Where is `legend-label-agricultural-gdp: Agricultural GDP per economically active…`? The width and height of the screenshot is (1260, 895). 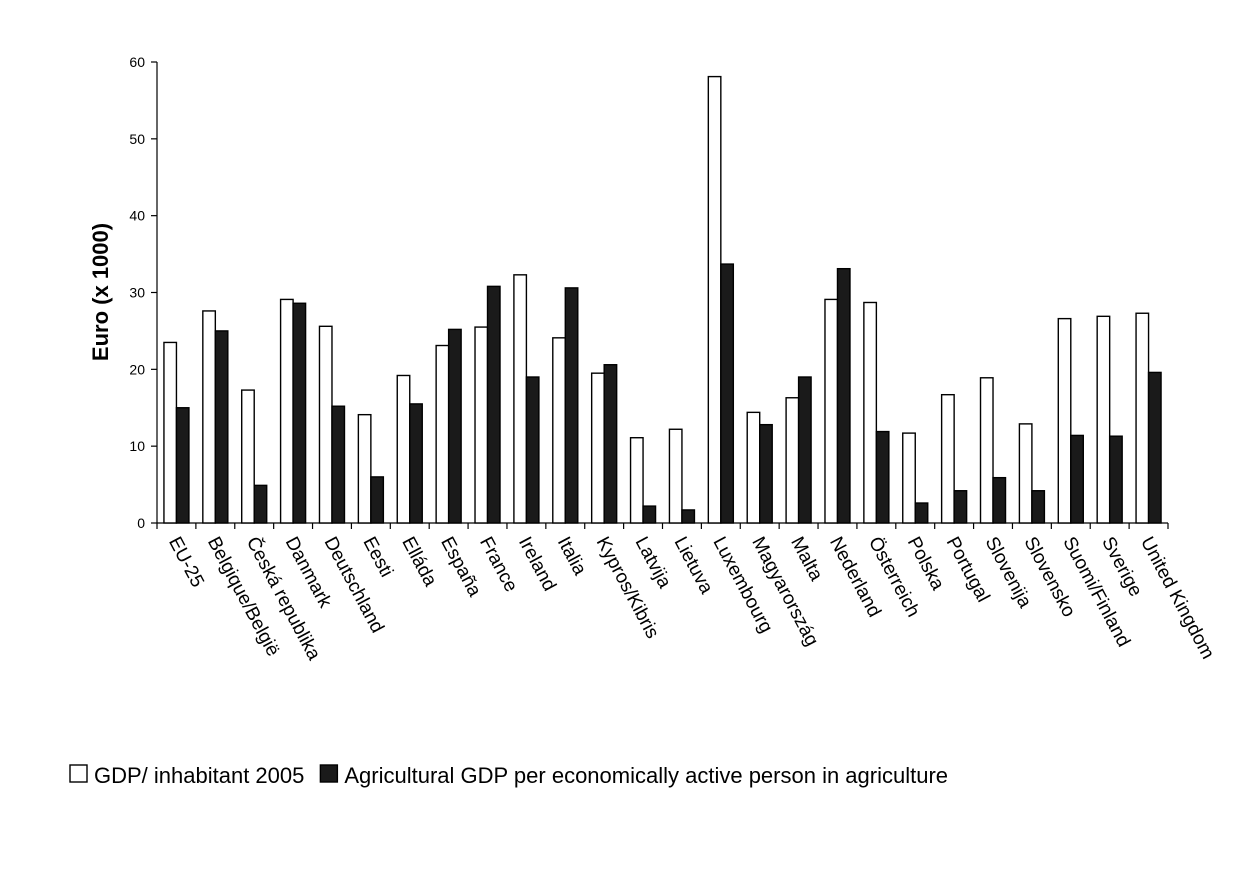
legend-label-agricultural-gdp: Agricultural GDP per economically active… is located at coordinates (646, 775).